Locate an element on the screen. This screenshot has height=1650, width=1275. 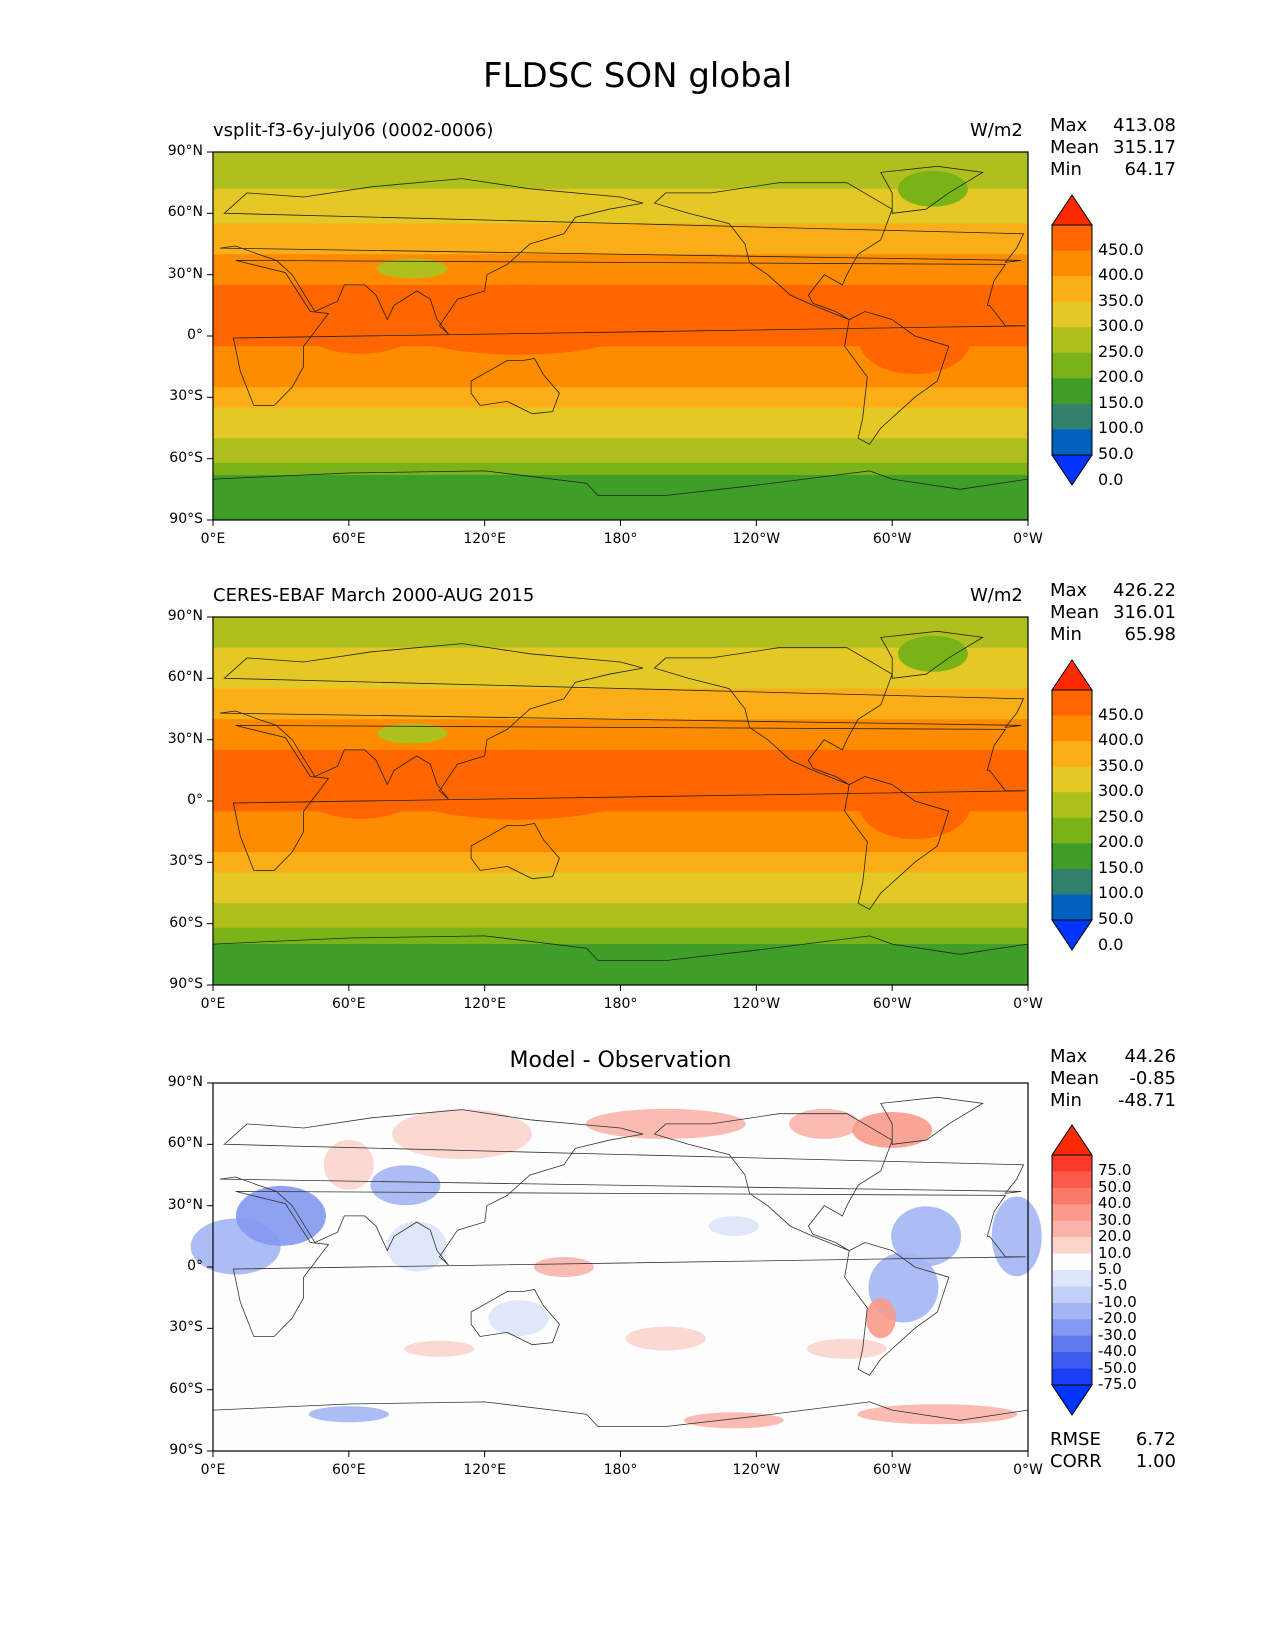
colorbar-level-label: 200.0 is located at coordinates (1121, 377).